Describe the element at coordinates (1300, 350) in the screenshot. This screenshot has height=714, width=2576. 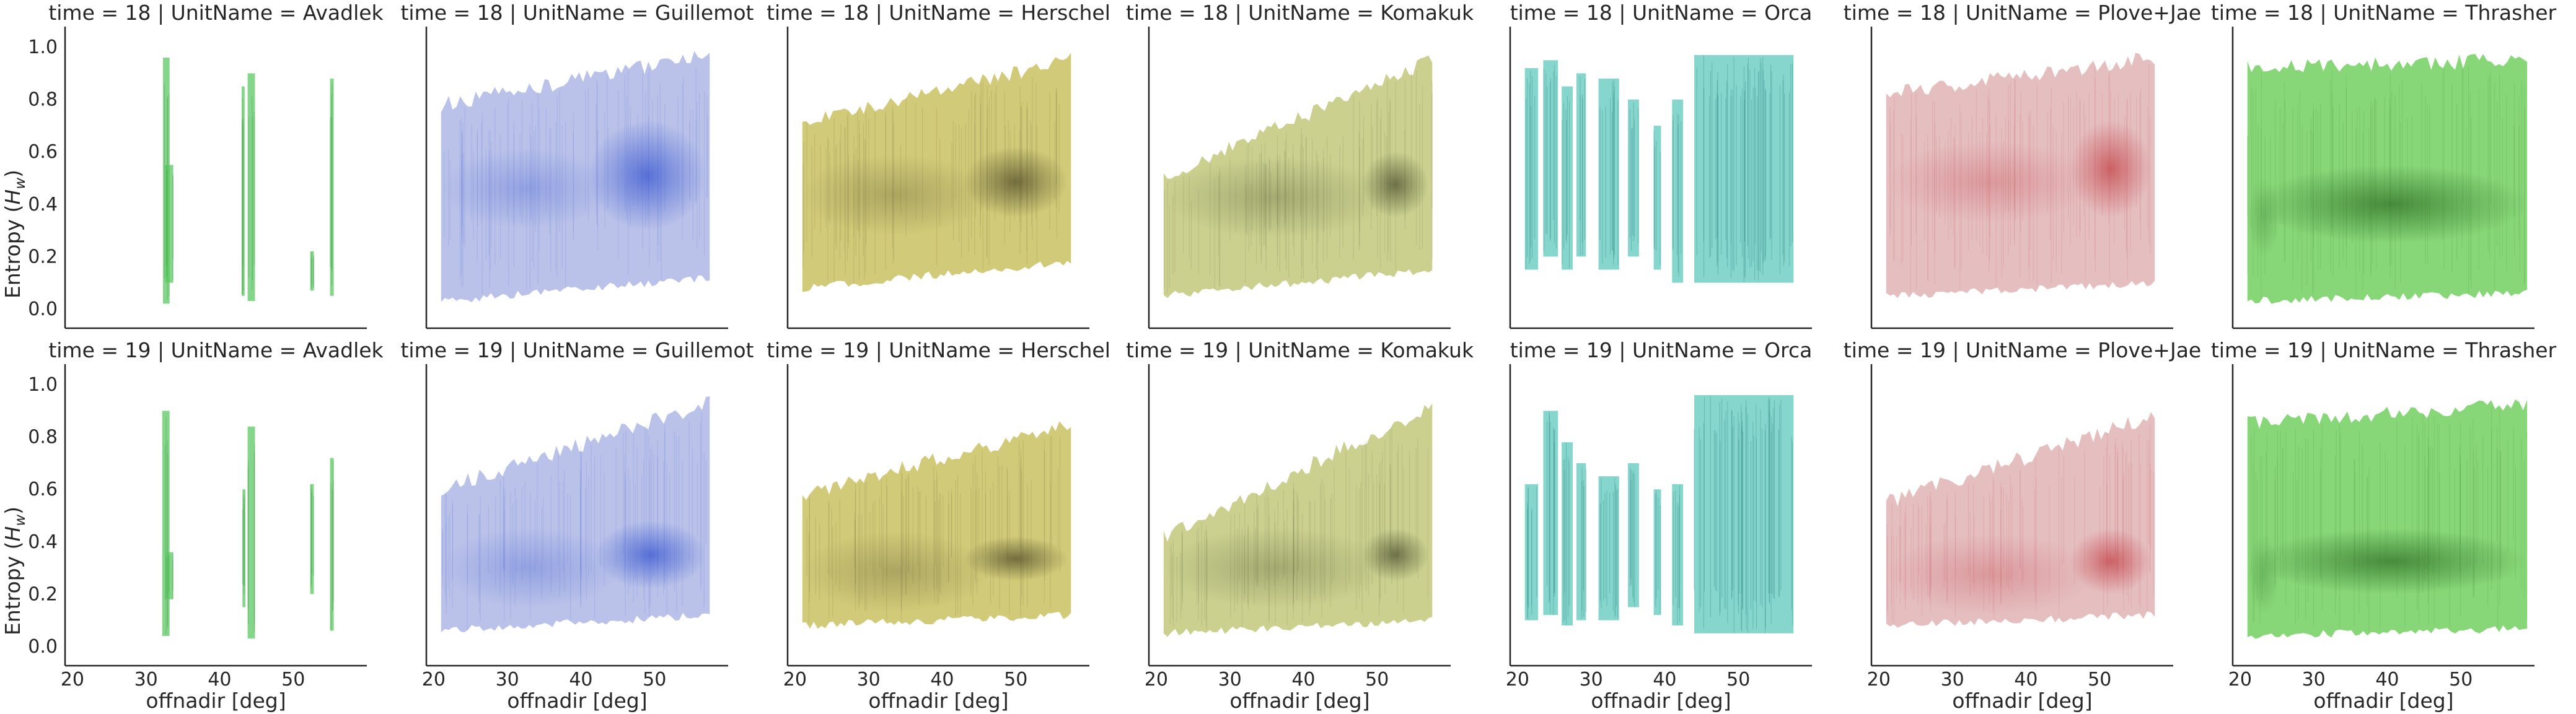
I see `panel-title: time = 19 | UnitName = Komakuk` at that location.